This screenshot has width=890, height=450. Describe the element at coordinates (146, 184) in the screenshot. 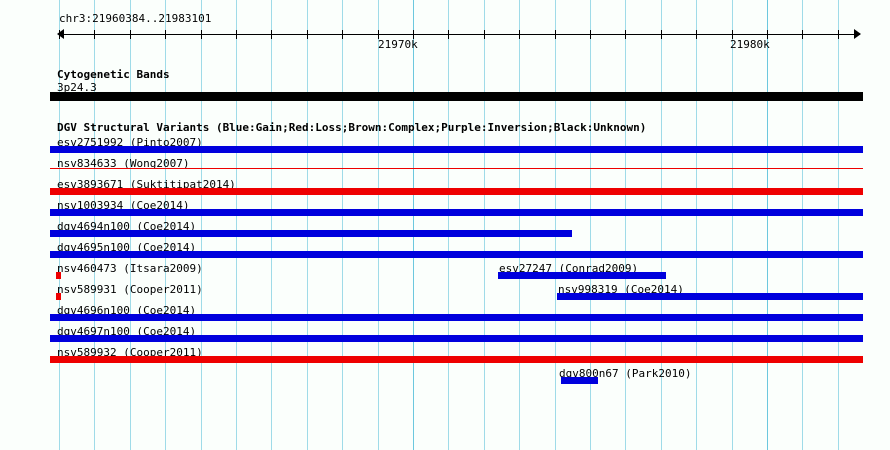

I see `dgv-track-label: esv3893671 (Suktitipat2014)` at that location.